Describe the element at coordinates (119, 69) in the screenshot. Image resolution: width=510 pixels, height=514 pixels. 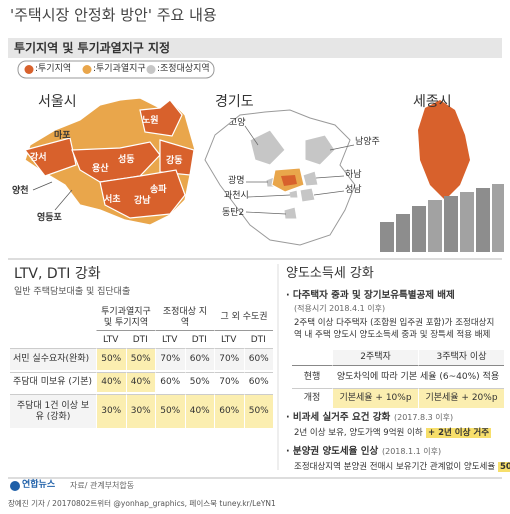
I see `legend-label: :투기과열지구` at that location.